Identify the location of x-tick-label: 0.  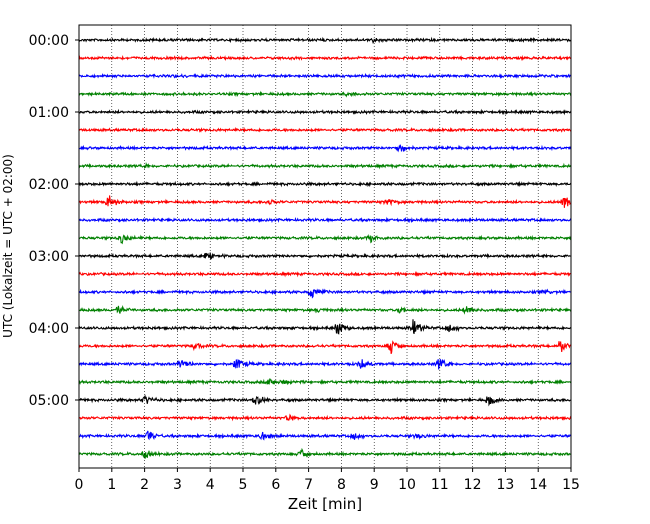
(79, 485).